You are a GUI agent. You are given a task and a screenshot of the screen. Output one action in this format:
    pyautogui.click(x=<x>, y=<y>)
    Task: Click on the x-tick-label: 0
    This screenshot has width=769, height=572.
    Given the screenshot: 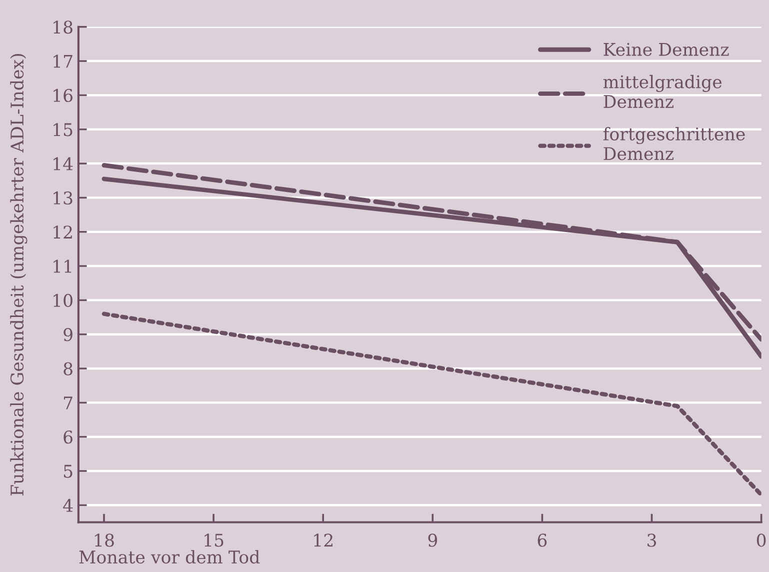 What is the action you would take?
    pyautogui.click(x=761, y=540)
    